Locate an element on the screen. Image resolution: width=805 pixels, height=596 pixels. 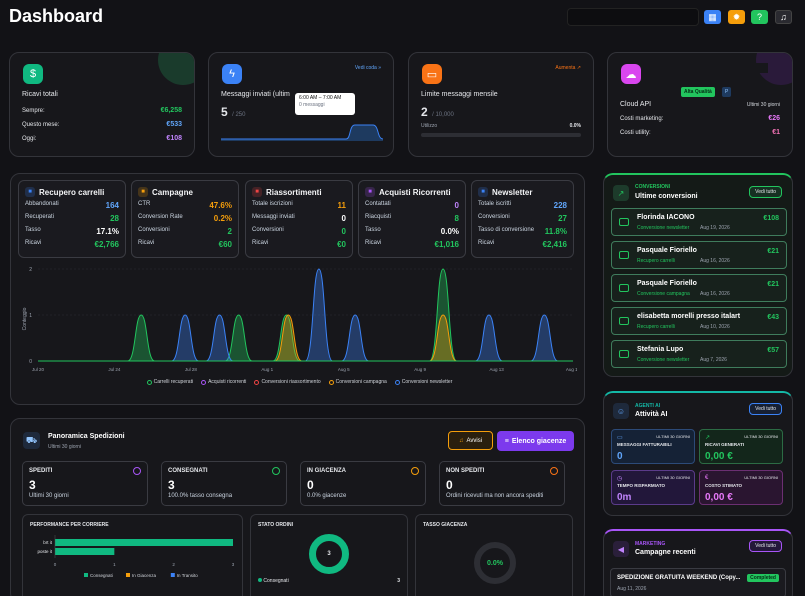
metric-icon: ▭ is located at coordinates (620, 438).